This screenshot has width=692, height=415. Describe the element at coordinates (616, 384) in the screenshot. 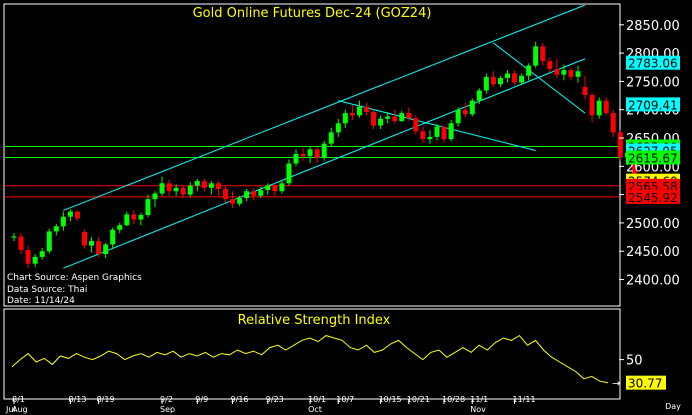

I see `rsi-last-arrow: →` at that location.